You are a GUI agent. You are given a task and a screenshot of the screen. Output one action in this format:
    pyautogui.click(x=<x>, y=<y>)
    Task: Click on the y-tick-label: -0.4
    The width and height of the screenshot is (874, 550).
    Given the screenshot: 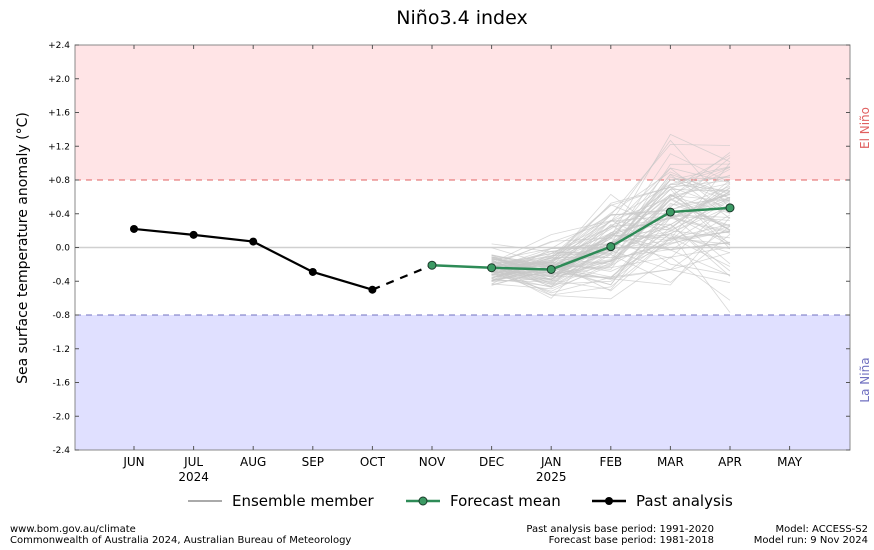 What is the action you would take?
    pyautogui.click(x=61, y=282)
    